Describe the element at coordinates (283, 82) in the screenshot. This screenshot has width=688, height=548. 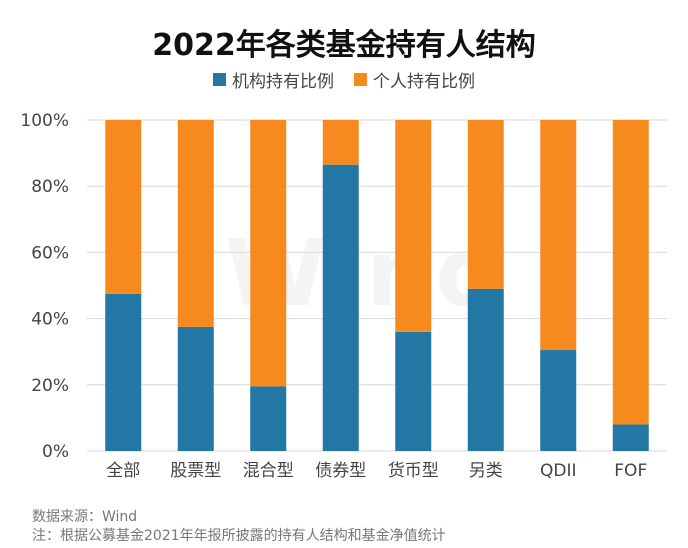
I see `legend-label-institutional: 机构持有比例` at that location.